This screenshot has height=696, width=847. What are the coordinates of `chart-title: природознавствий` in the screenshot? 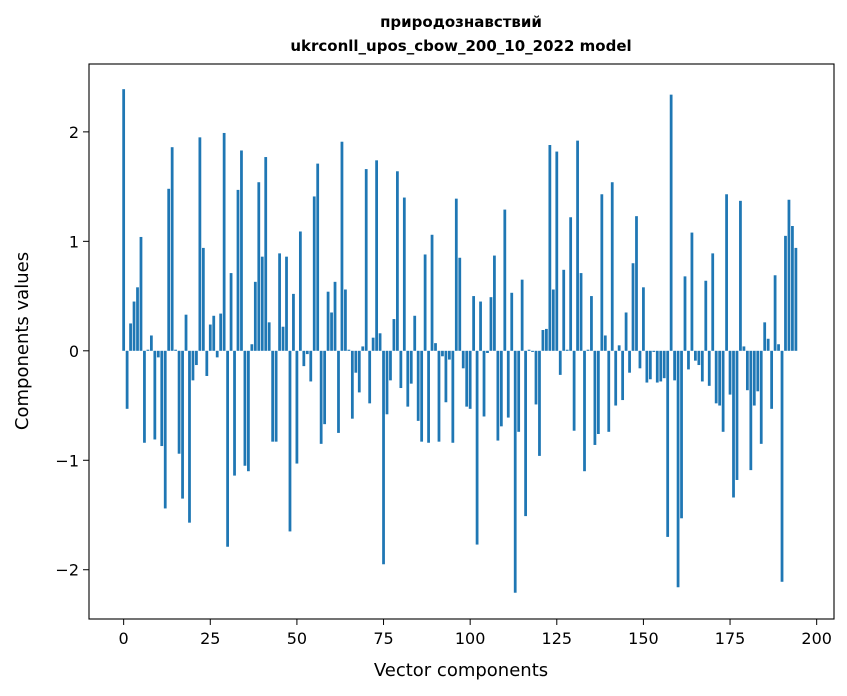 It's located at (461, 22).